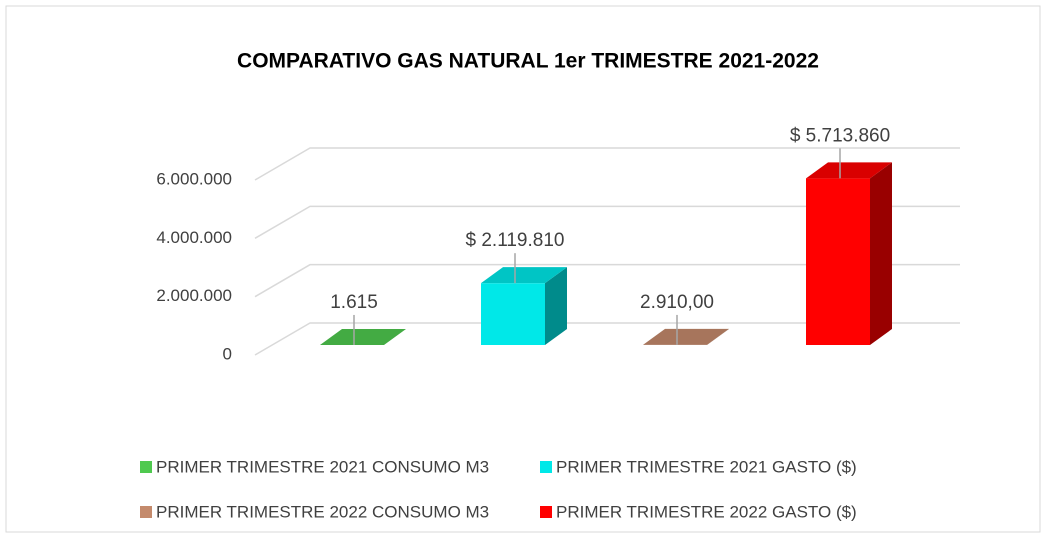 Image resolution: width=1047 pixels, height=539 pixels. I want to click on data-label: $ 5.713.860, so click(840, 135).